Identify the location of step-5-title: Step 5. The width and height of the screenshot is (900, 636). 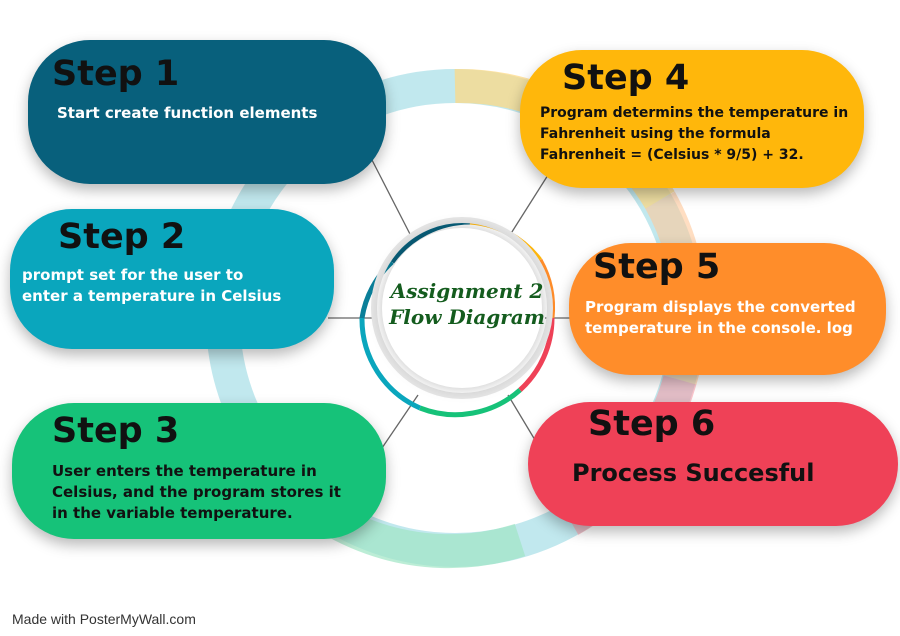
(657, 267).